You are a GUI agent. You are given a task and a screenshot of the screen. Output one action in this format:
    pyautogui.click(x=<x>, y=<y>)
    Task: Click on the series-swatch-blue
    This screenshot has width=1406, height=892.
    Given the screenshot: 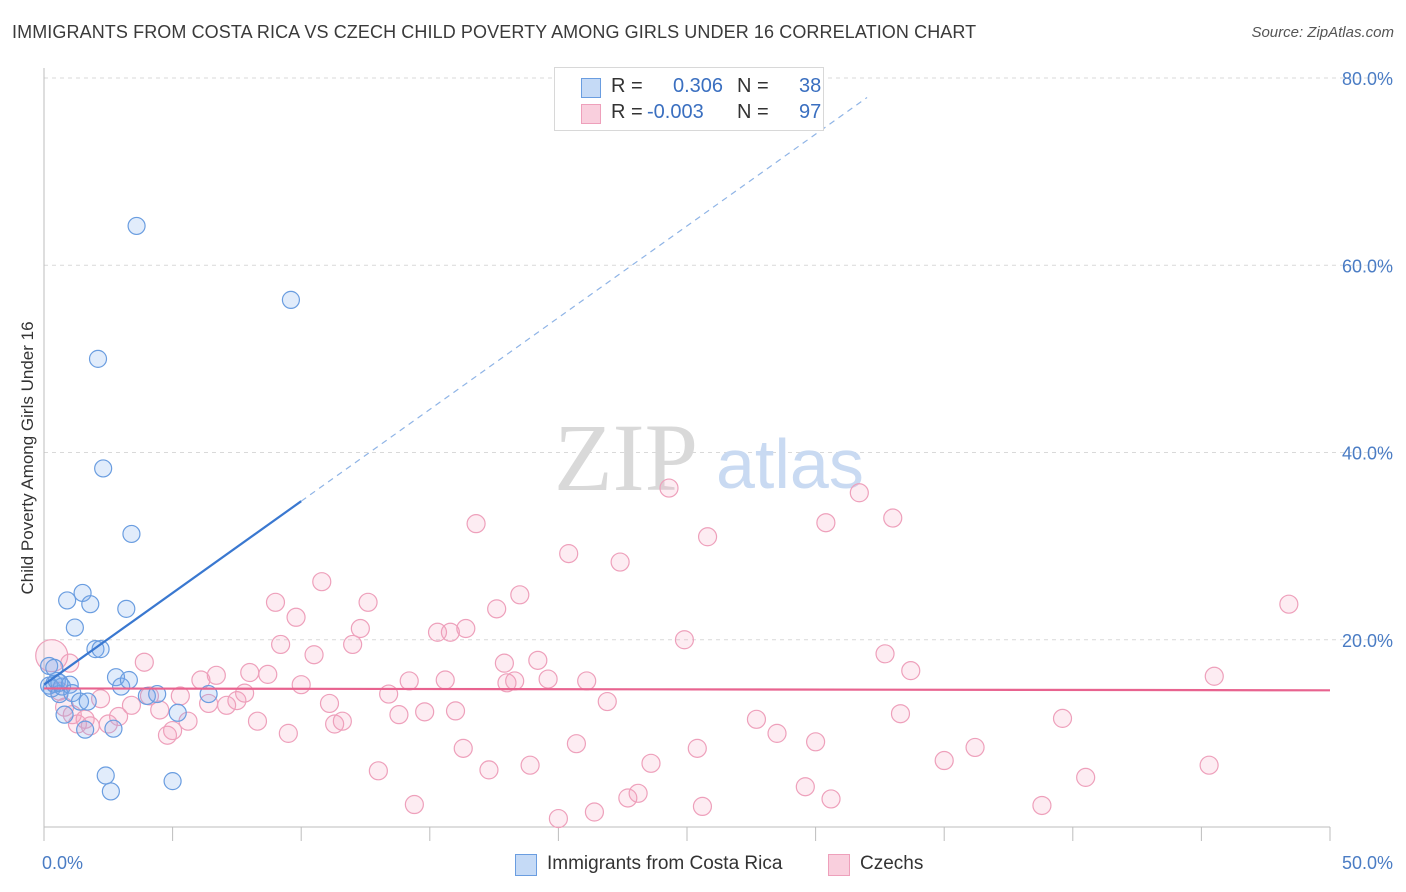 What is the action you would take?
    pyautogui.click(x=526, y=865)
    